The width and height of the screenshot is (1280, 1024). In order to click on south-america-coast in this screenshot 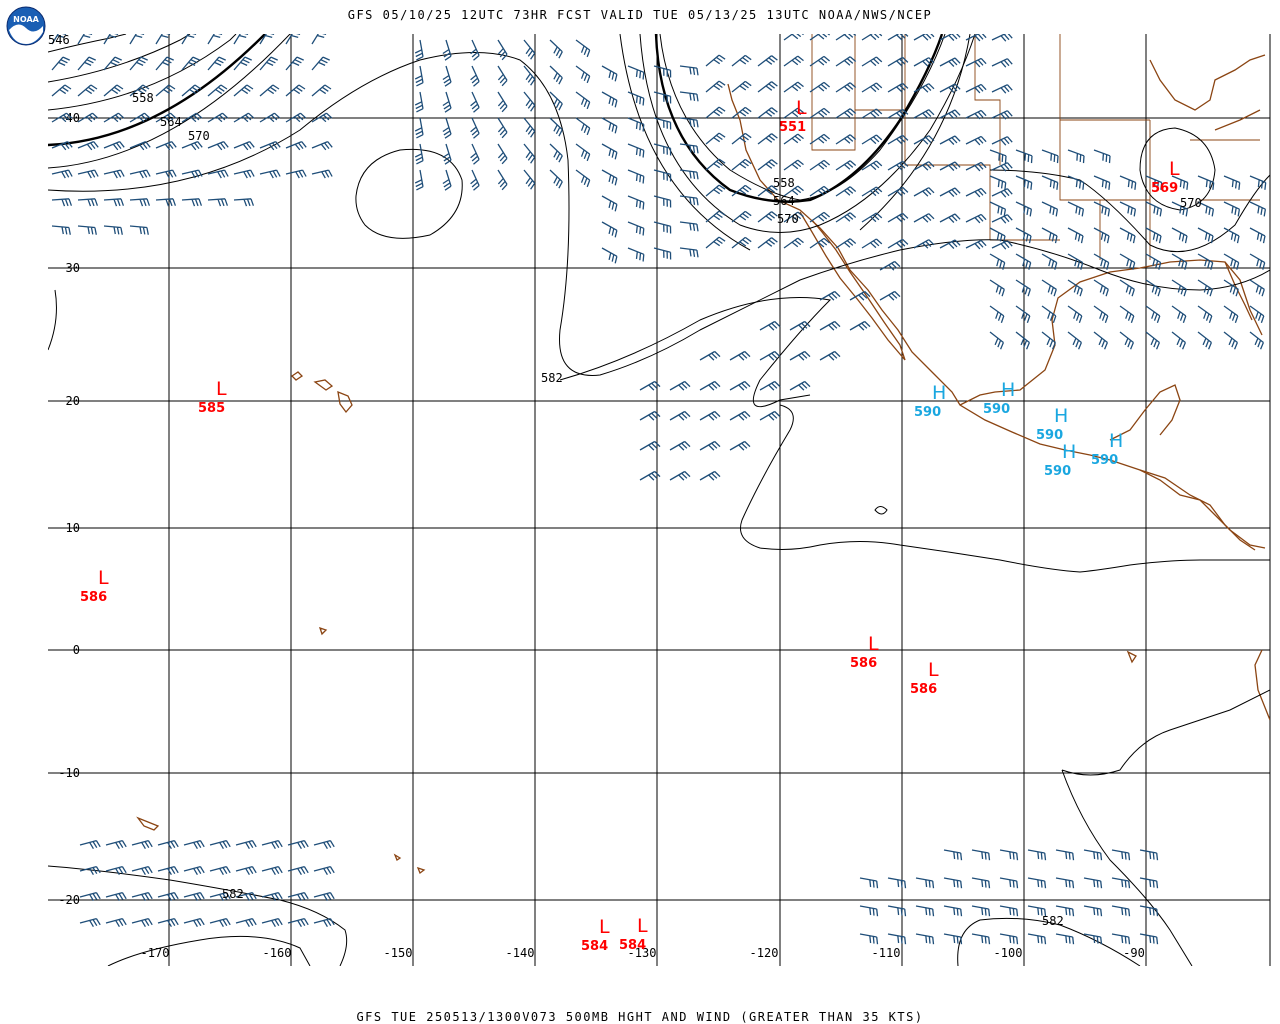, I will do `click(1262, 685)`.